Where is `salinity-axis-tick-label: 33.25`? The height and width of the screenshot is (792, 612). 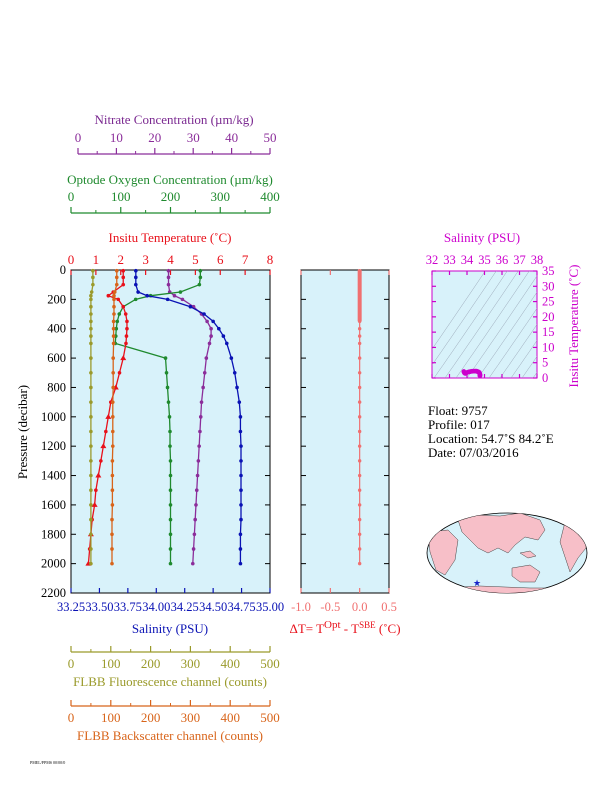
salinity-axis-tick-label: 33.25 is located at coordinates (71, 607).